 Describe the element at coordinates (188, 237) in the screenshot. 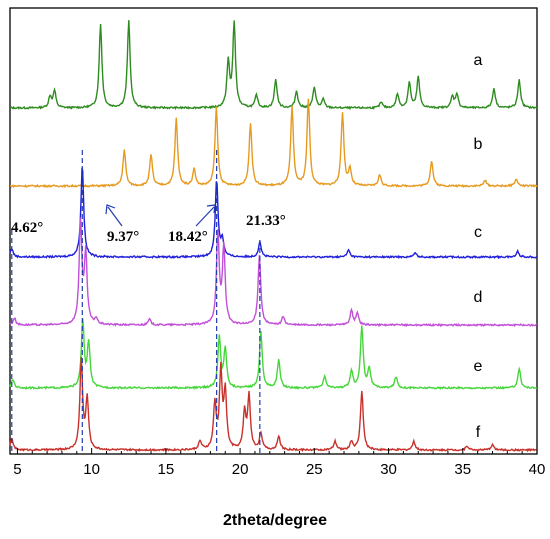

I see `annotation-2: 18.42°` at that location.